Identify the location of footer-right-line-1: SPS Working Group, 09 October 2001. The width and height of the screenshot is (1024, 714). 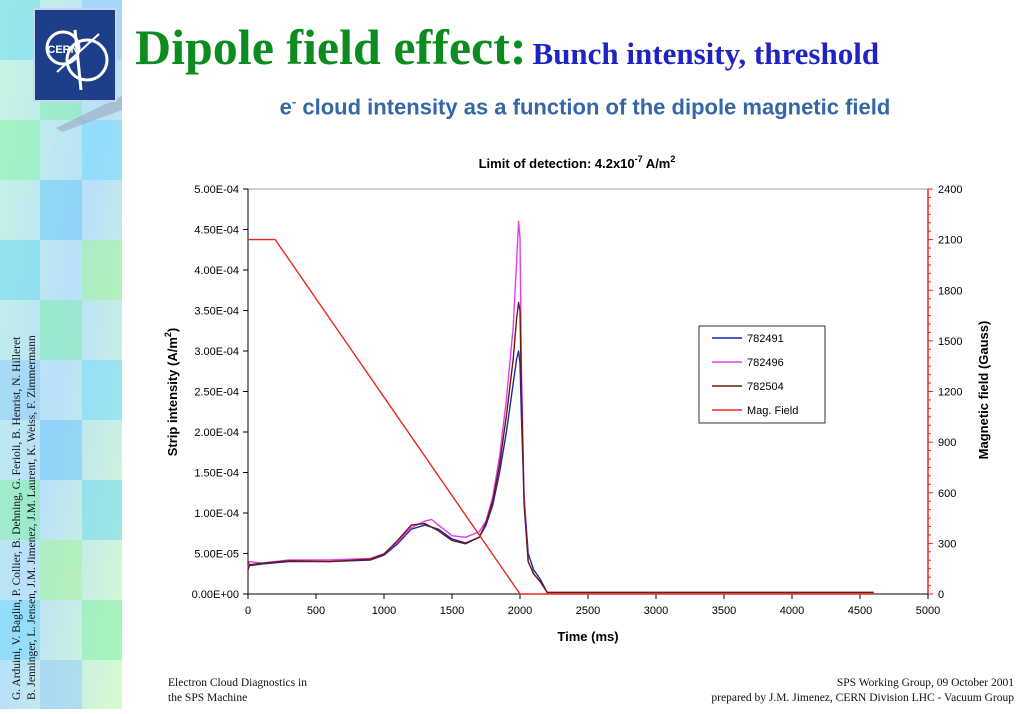
(925, 683).